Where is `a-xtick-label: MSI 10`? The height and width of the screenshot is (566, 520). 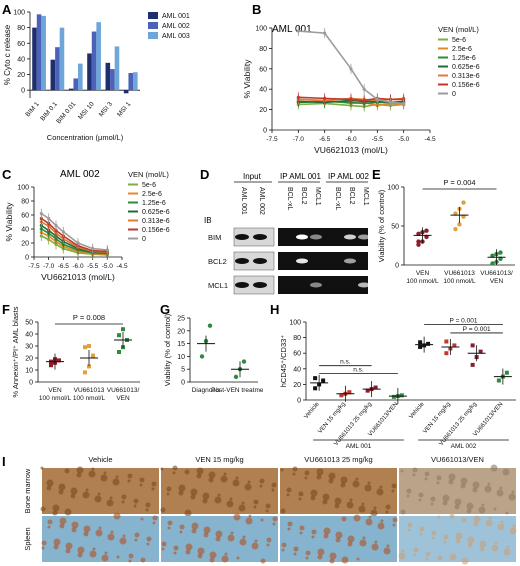
a-xtick-label: MSI 10 is located at coordinates (86, 110).